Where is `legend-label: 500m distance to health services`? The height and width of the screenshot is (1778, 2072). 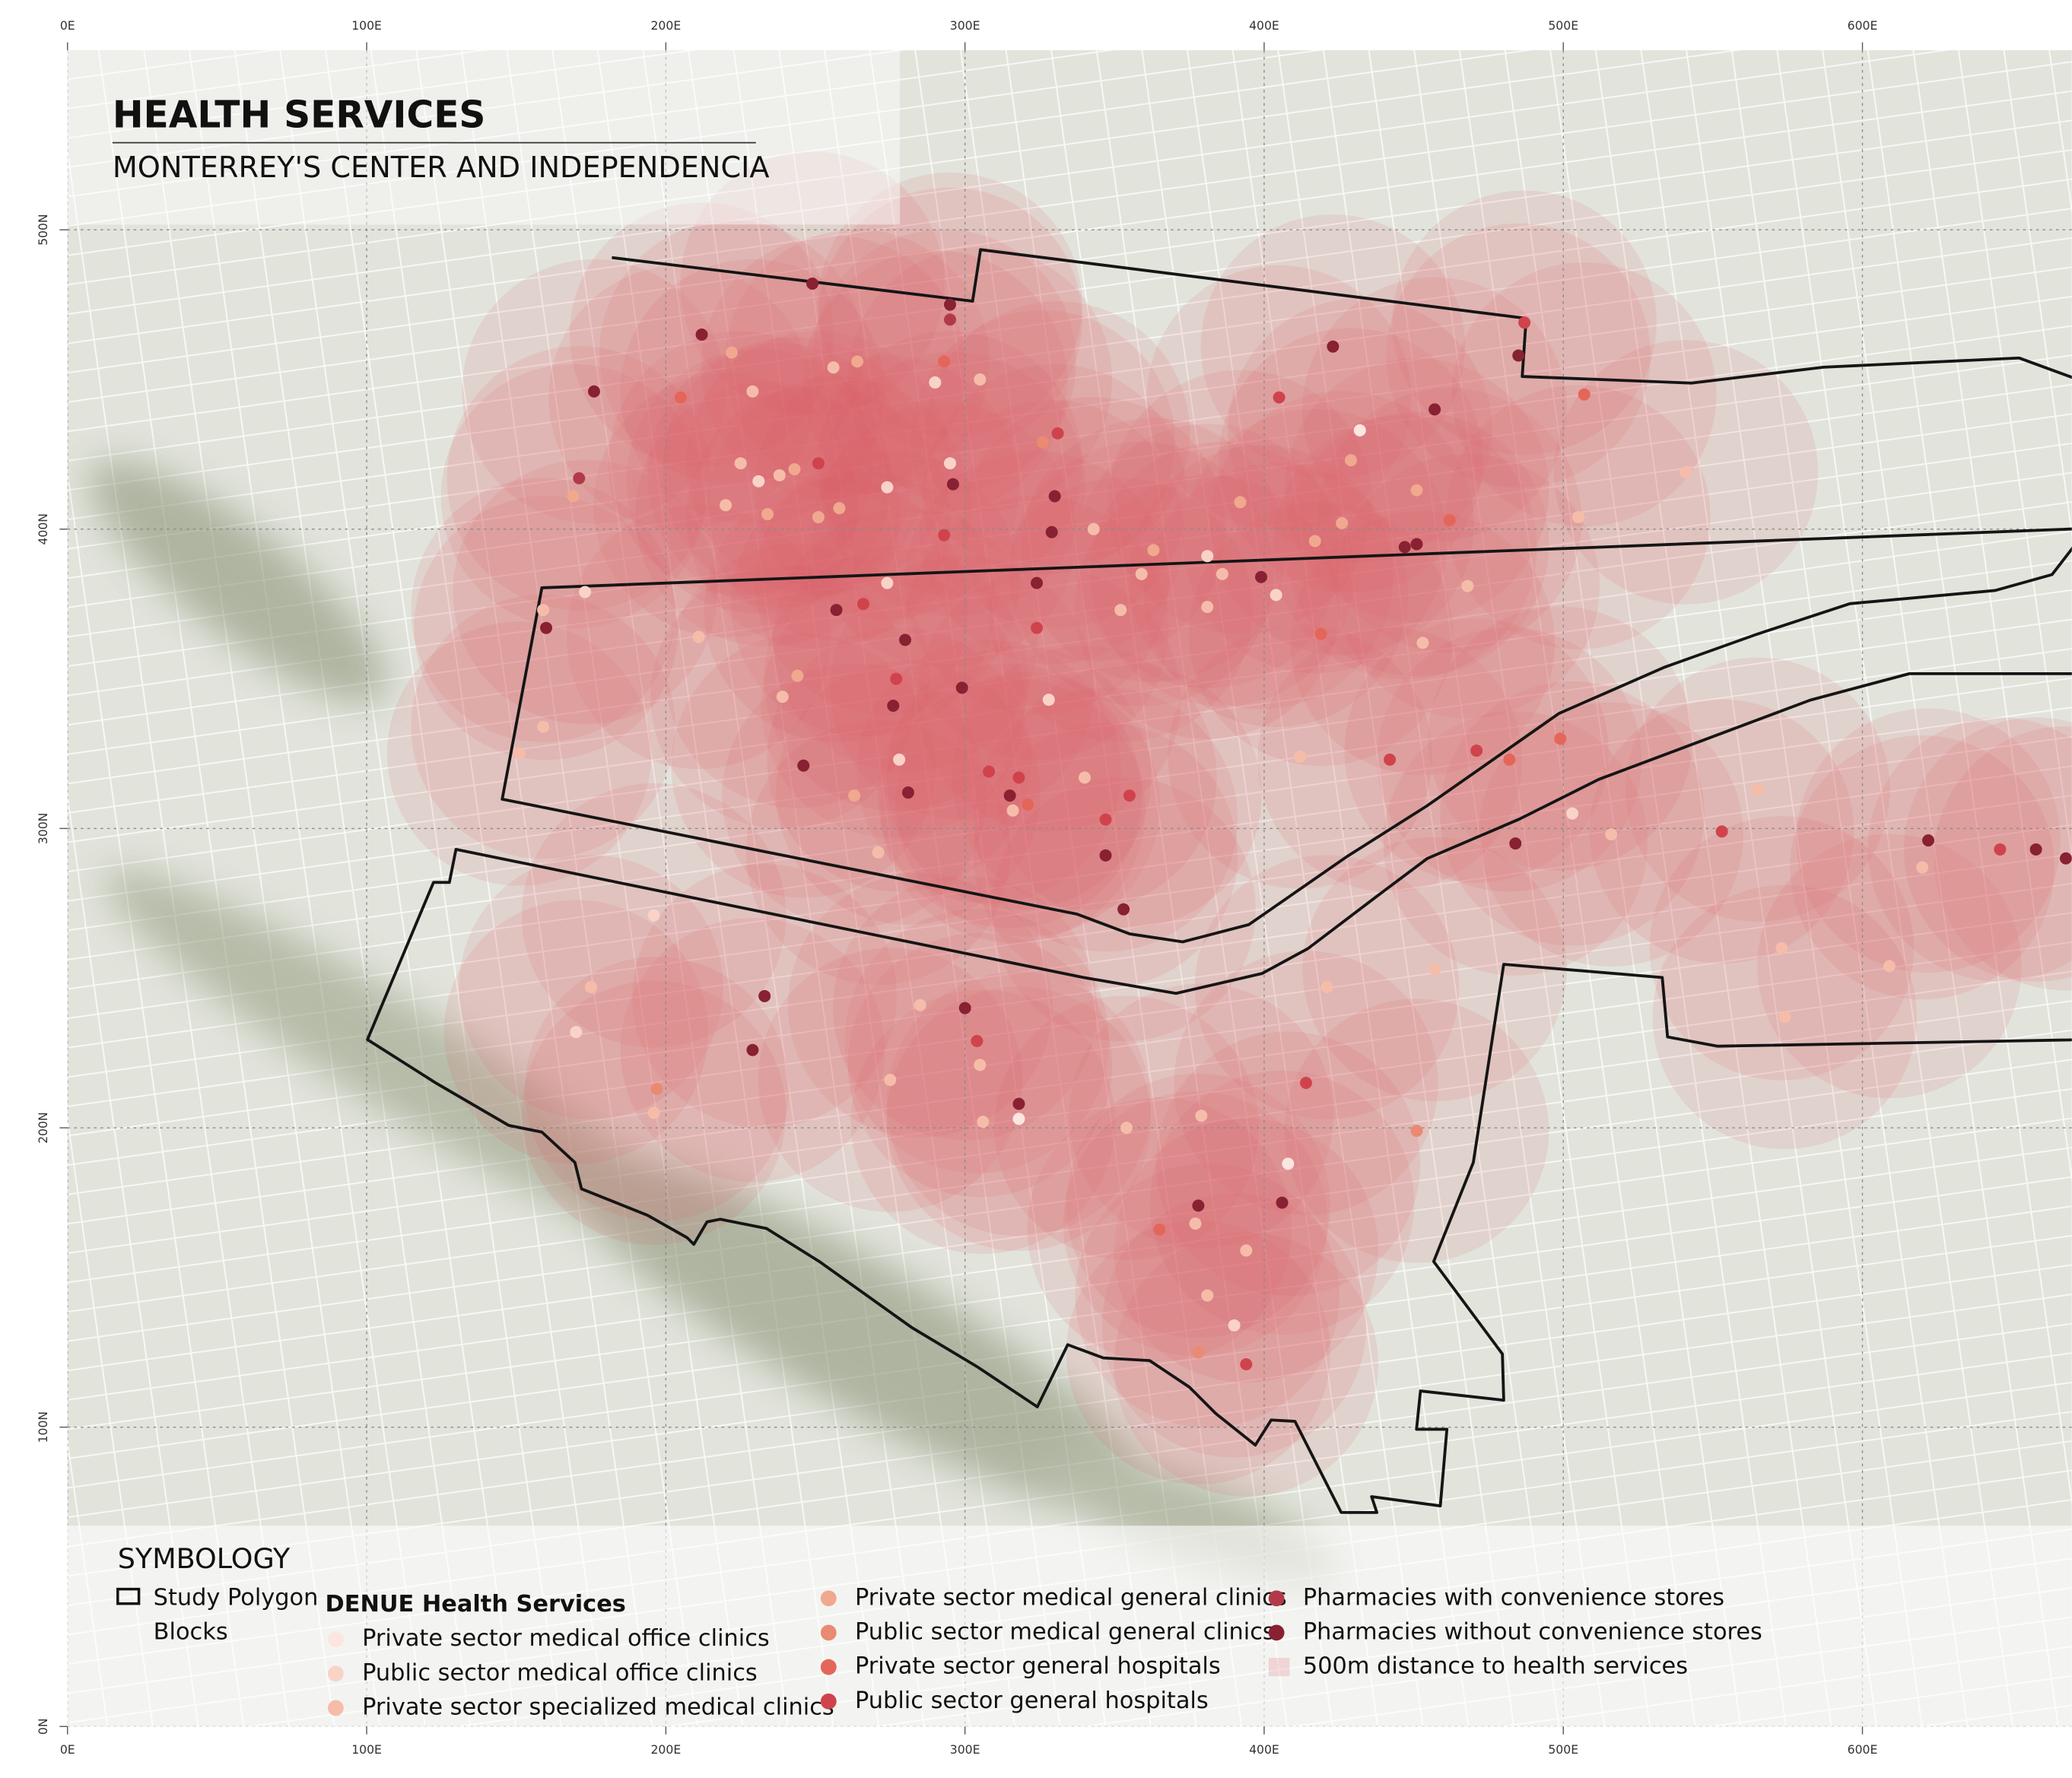
legend-label: 500m distance to health services is located at coordinates (1495, 1667).